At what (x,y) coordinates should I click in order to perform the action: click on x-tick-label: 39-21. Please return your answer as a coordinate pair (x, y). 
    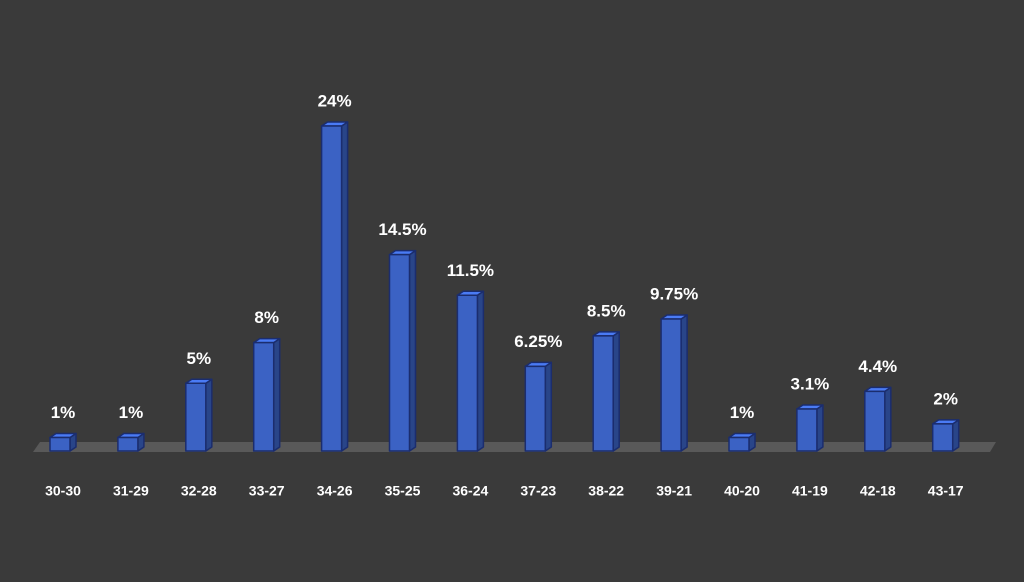
    Looking at the image, I should click on (674, 491).